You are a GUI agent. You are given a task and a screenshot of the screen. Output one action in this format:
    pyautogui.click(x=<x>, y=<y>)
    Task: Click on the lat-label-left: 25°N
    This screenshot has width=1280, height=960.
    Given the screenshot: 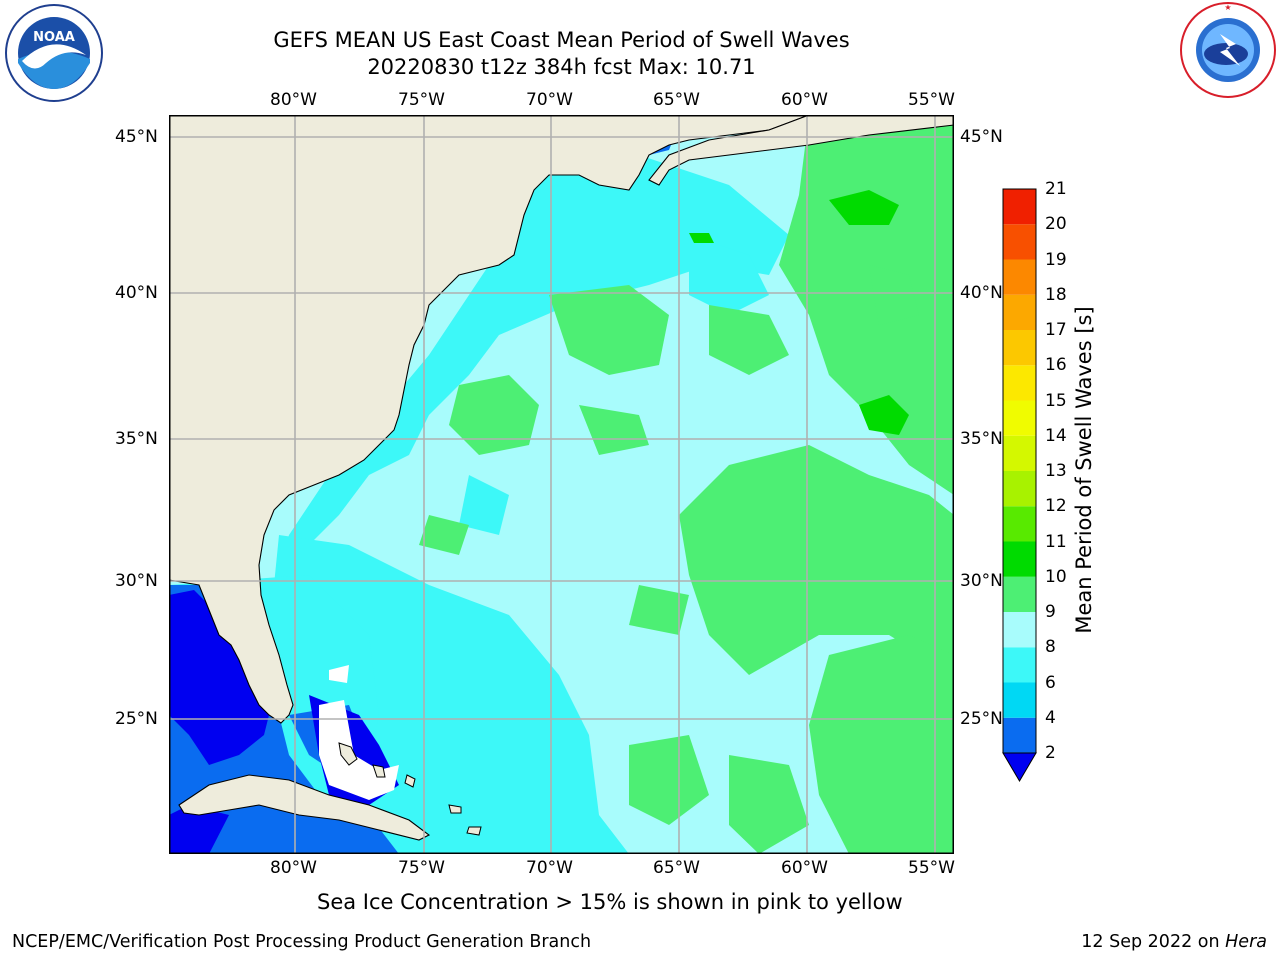 What is the action you would take?
    pyautogui.click(x=136, y=719)
    